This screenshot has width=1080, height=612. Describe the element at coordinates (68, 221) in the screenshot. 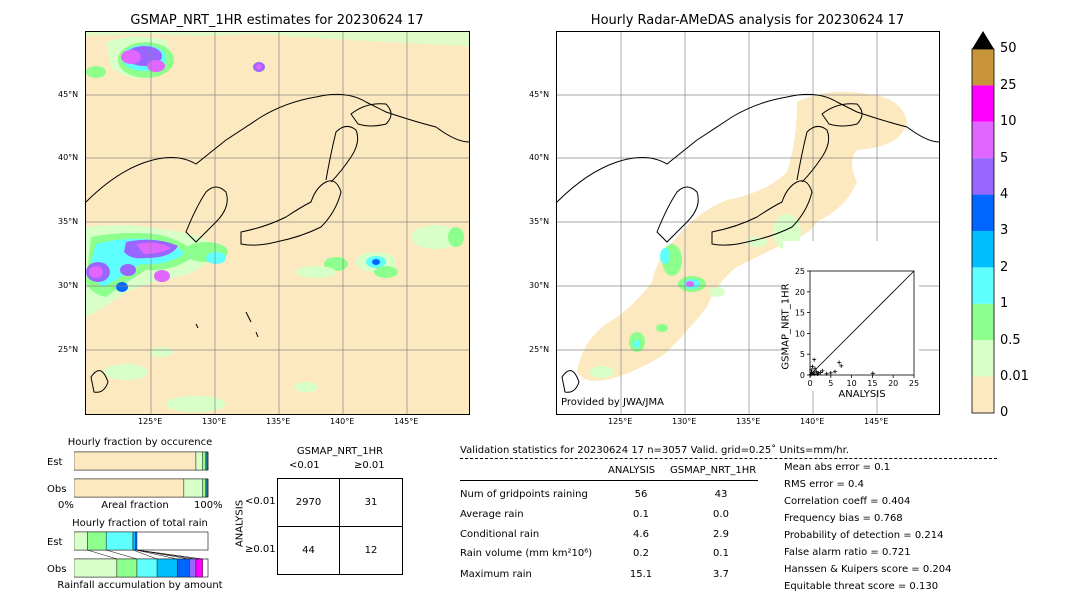

I see `left-lat-label-35: 35°N` at that location.